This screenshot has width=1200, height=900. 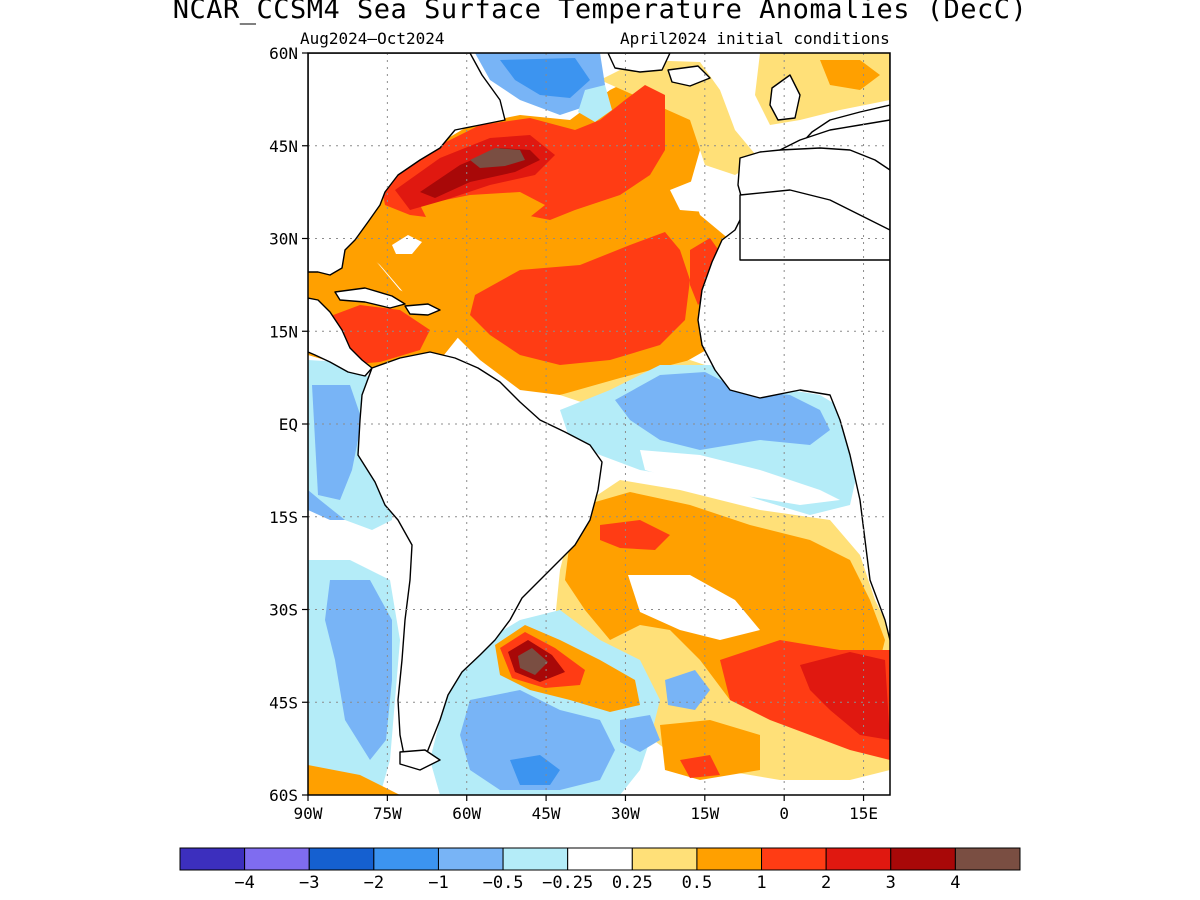 What do you see at coordinates (438, 883) in the screenshot?
I see `colorbar-label: −1` at bounding box center [438, 883].